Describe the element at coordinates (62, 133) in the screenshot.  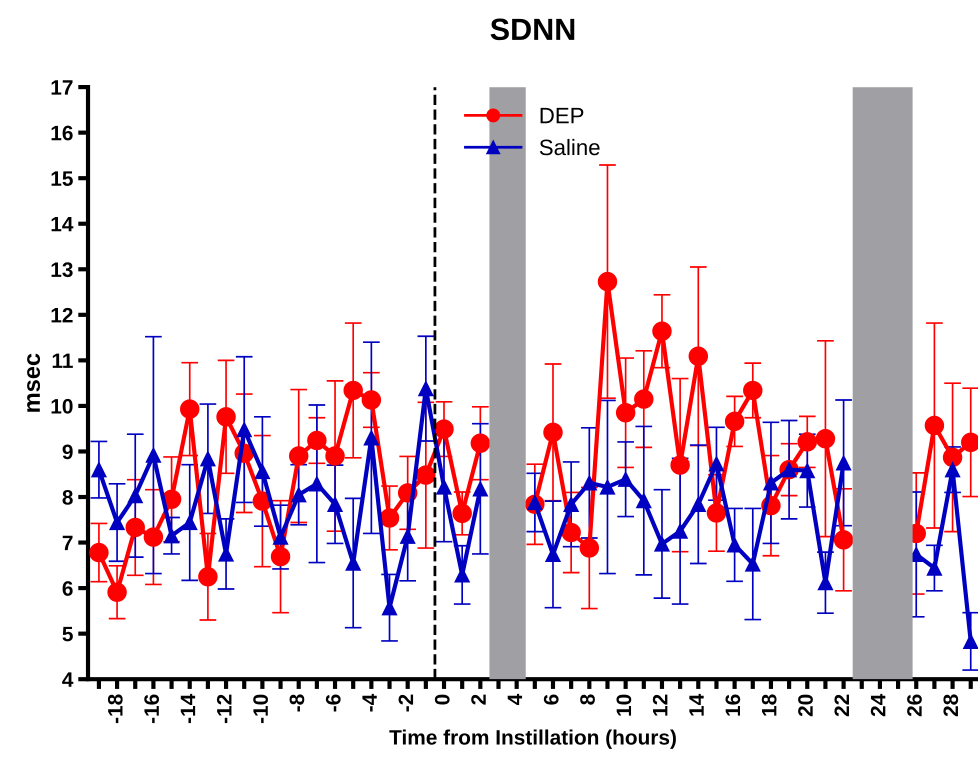
I see `y-tick-label: 16` at that location.